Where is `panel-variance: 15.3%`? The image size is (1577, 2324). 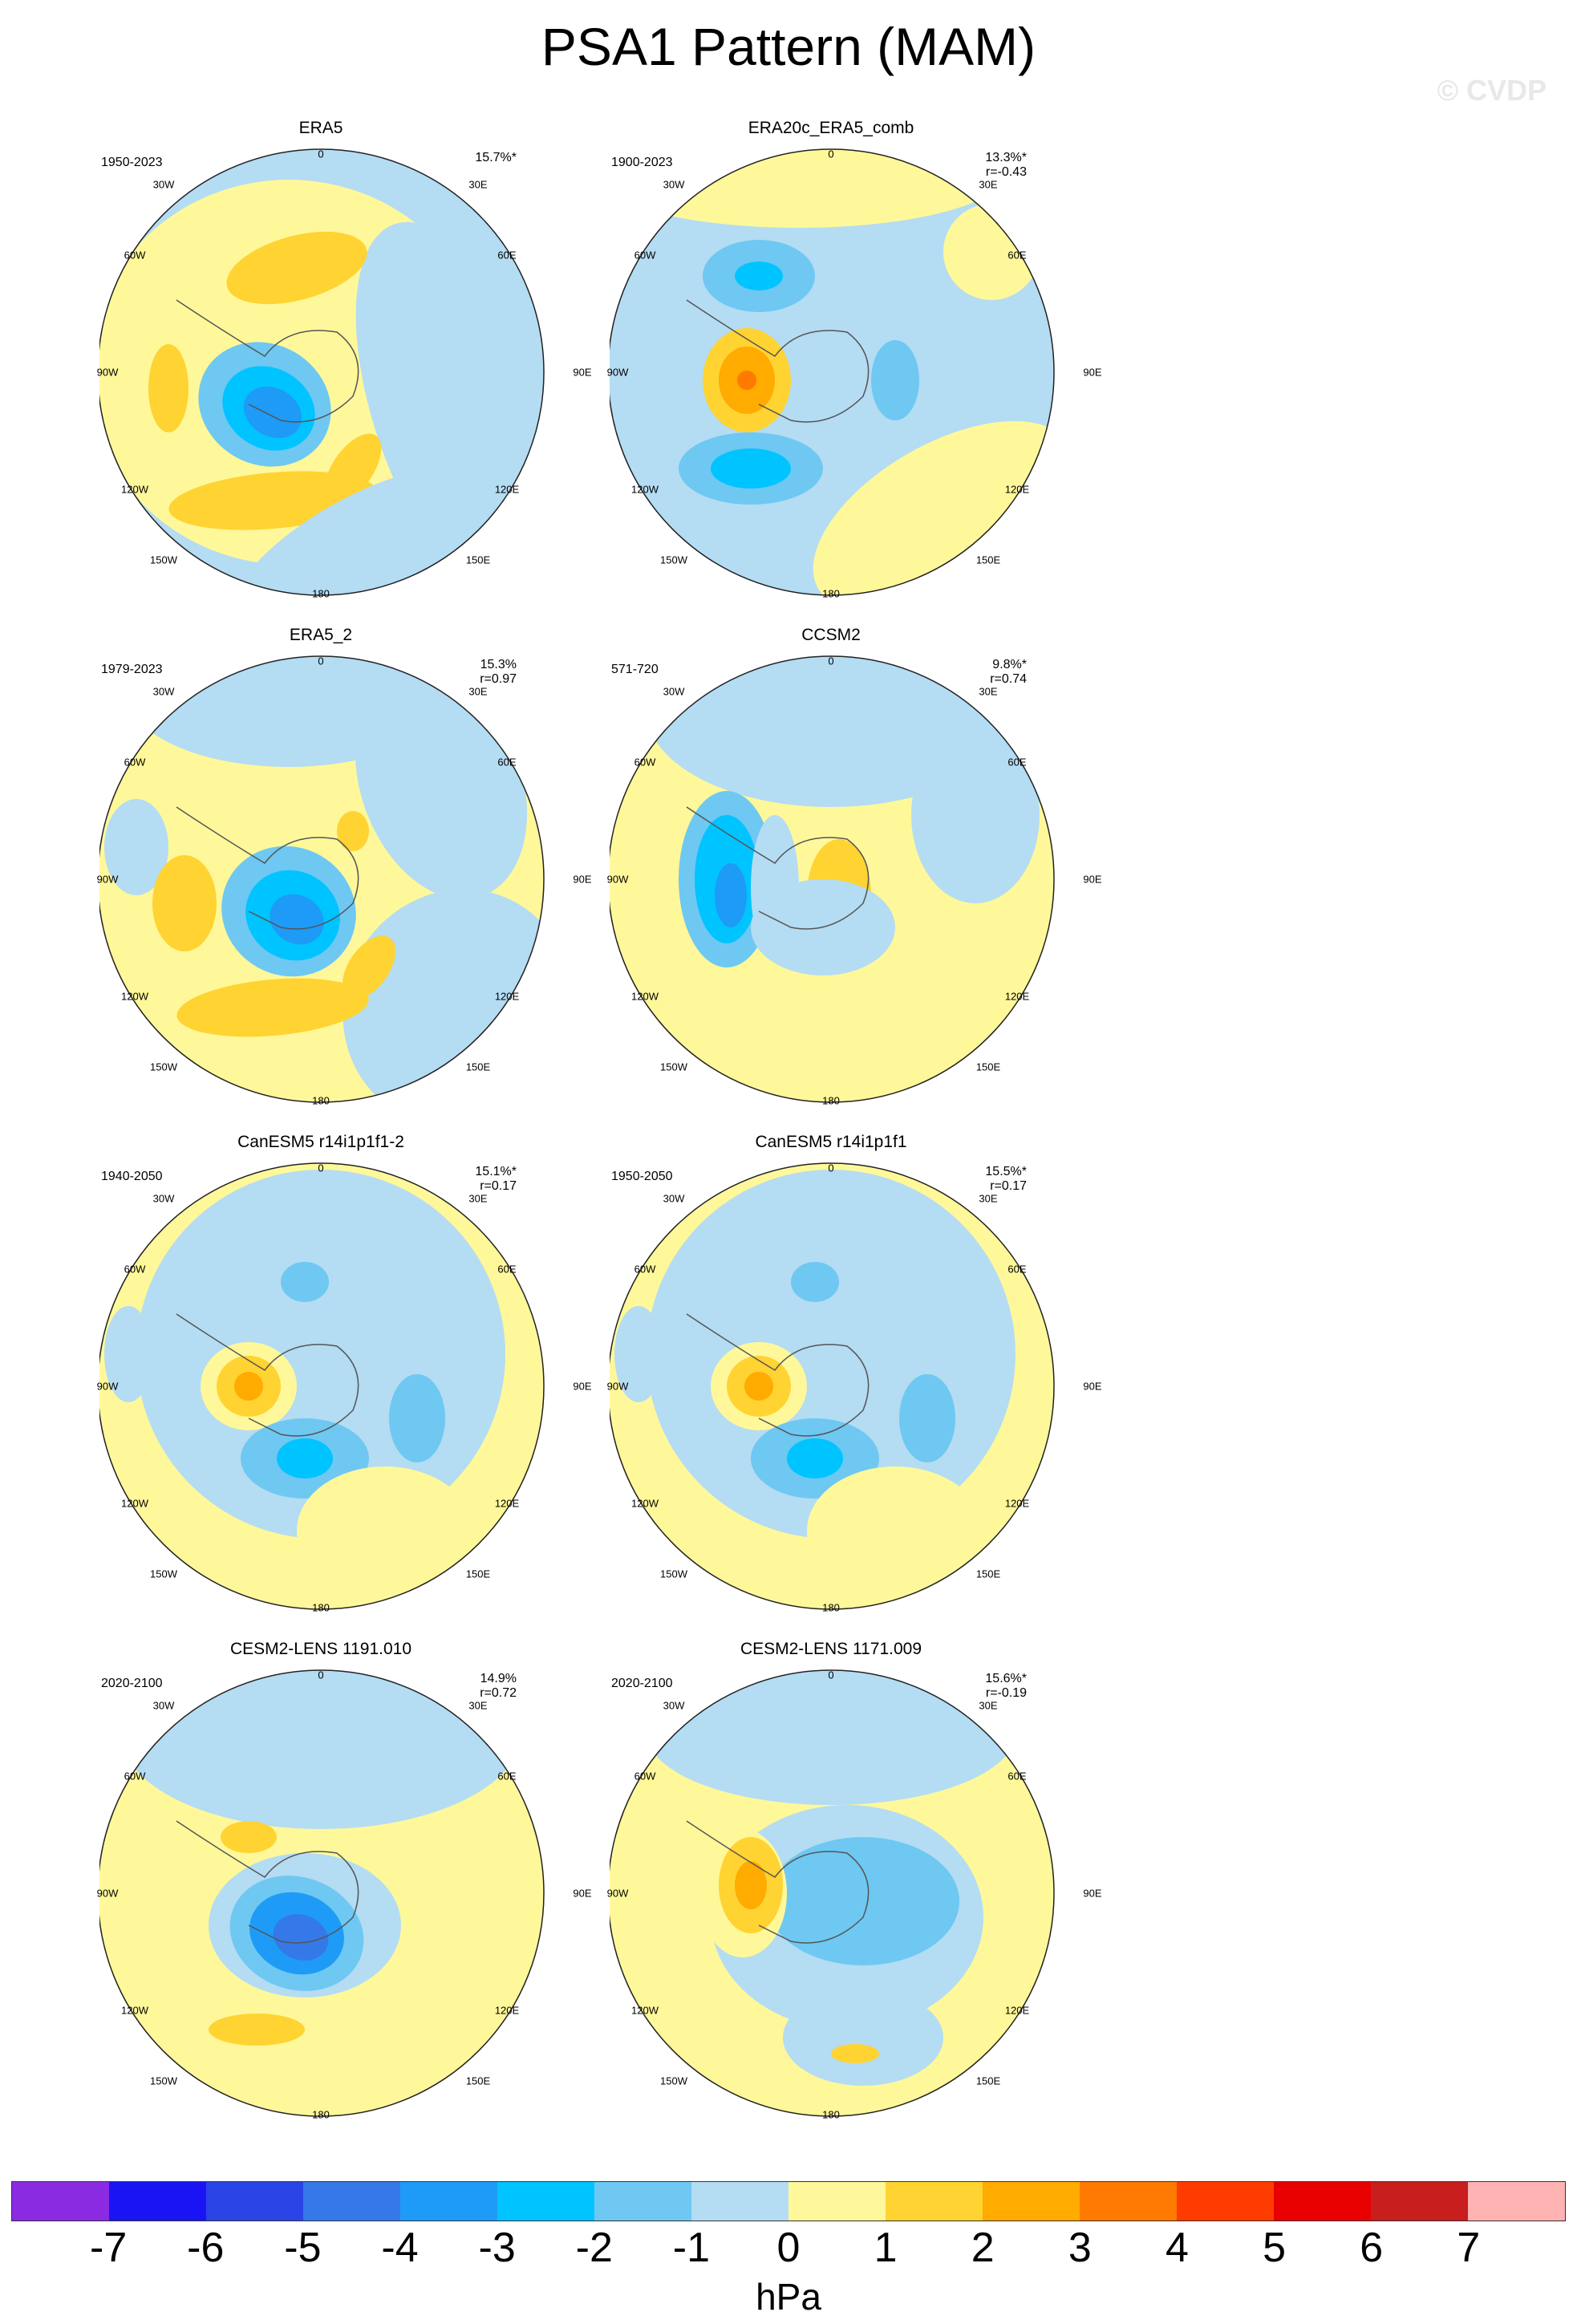 panel-variance: 15.3% is located at coordinates (498, 664).